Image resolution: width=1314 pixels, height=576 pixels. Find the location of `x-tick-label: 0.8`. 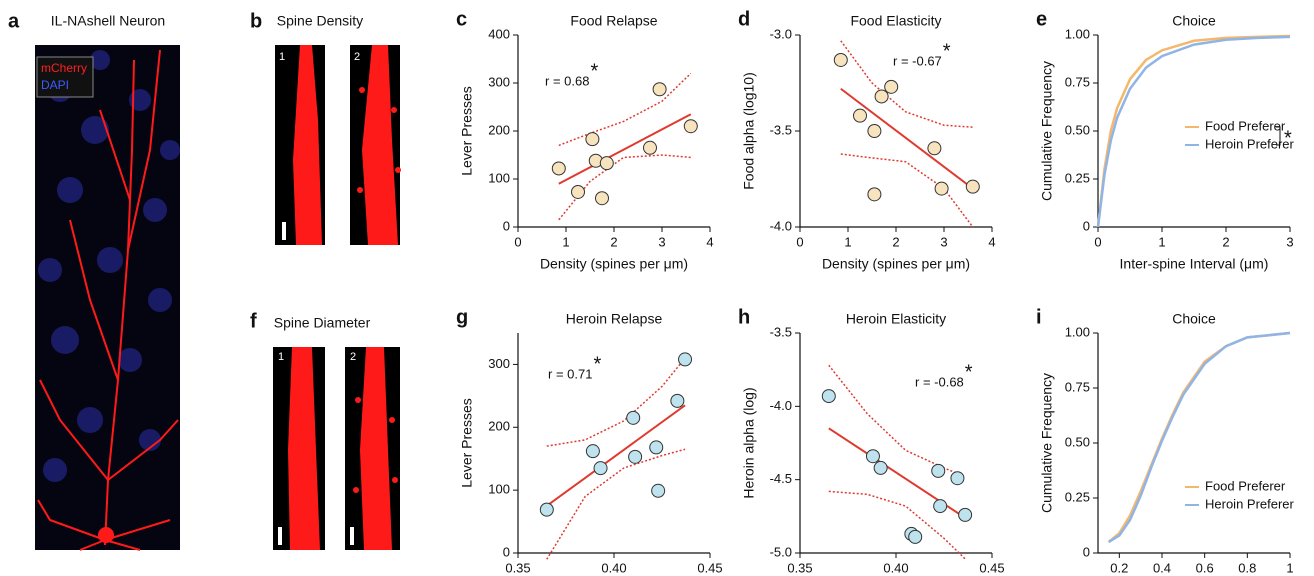

x-tick-label: 0.8 is located at coordinates (1247, 567).